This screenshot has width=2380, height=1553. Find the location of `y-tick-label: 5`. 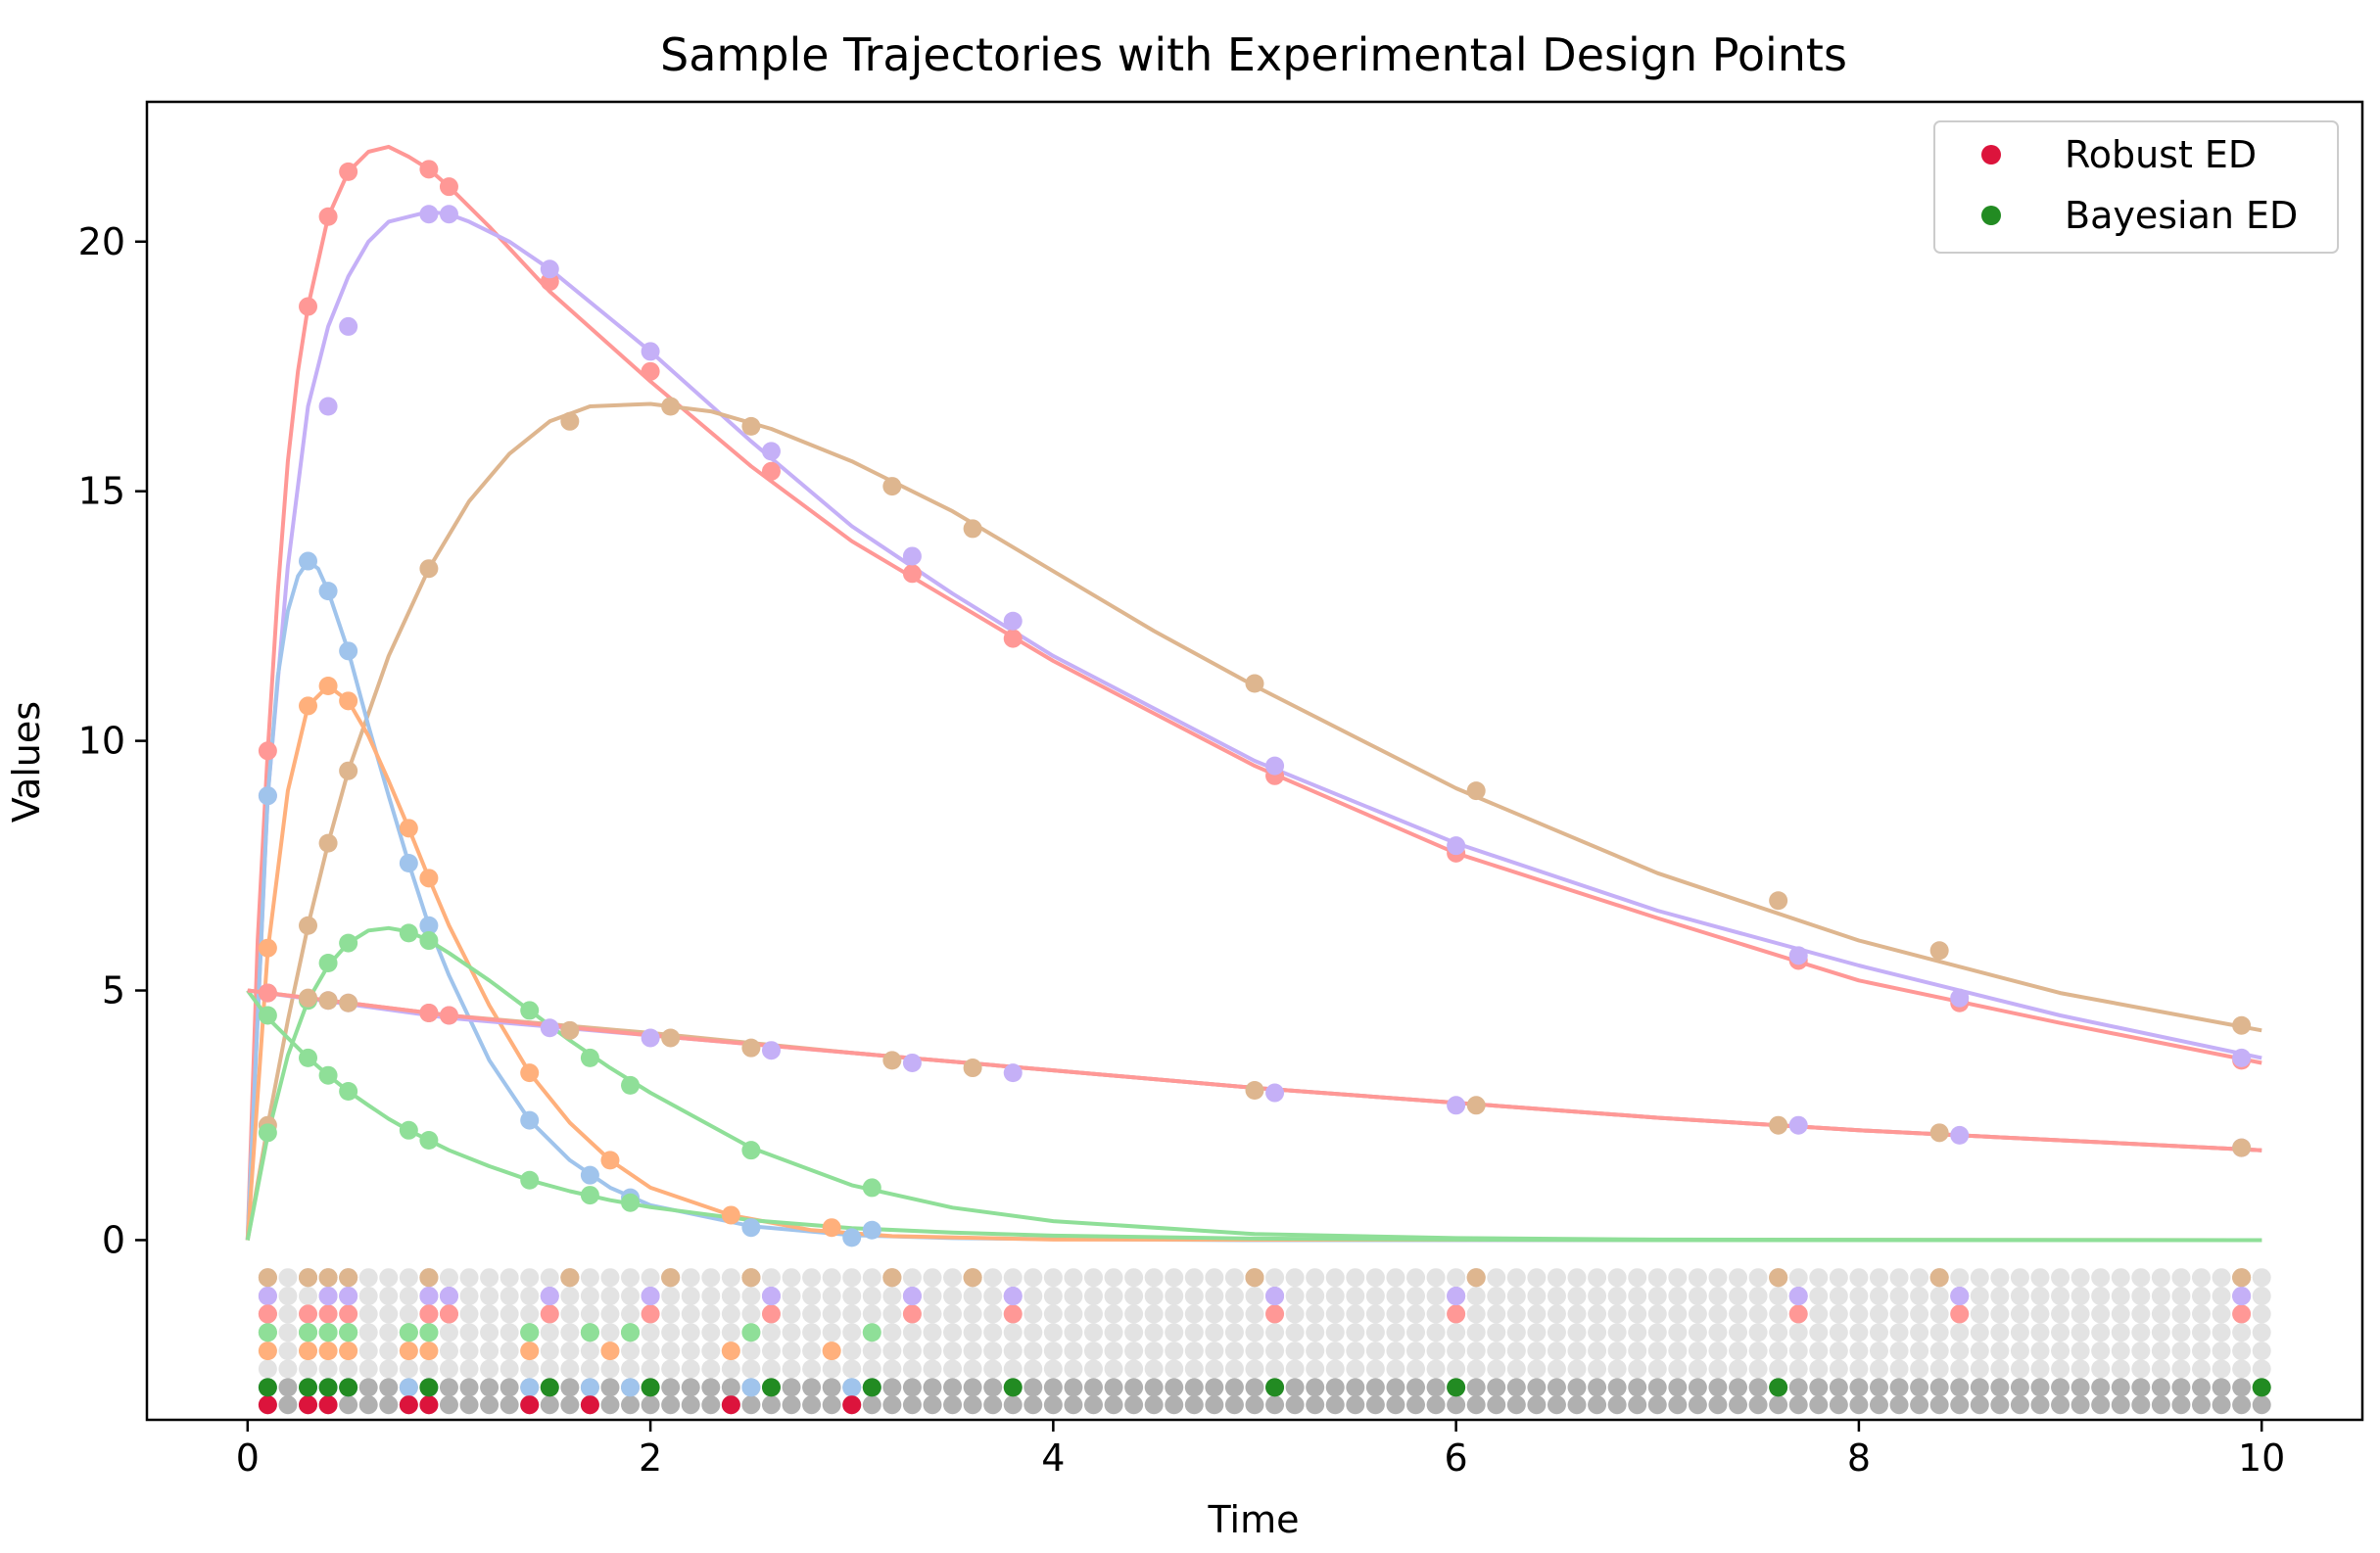

y-tick-label: 5 is located at coordinates (113, 990).